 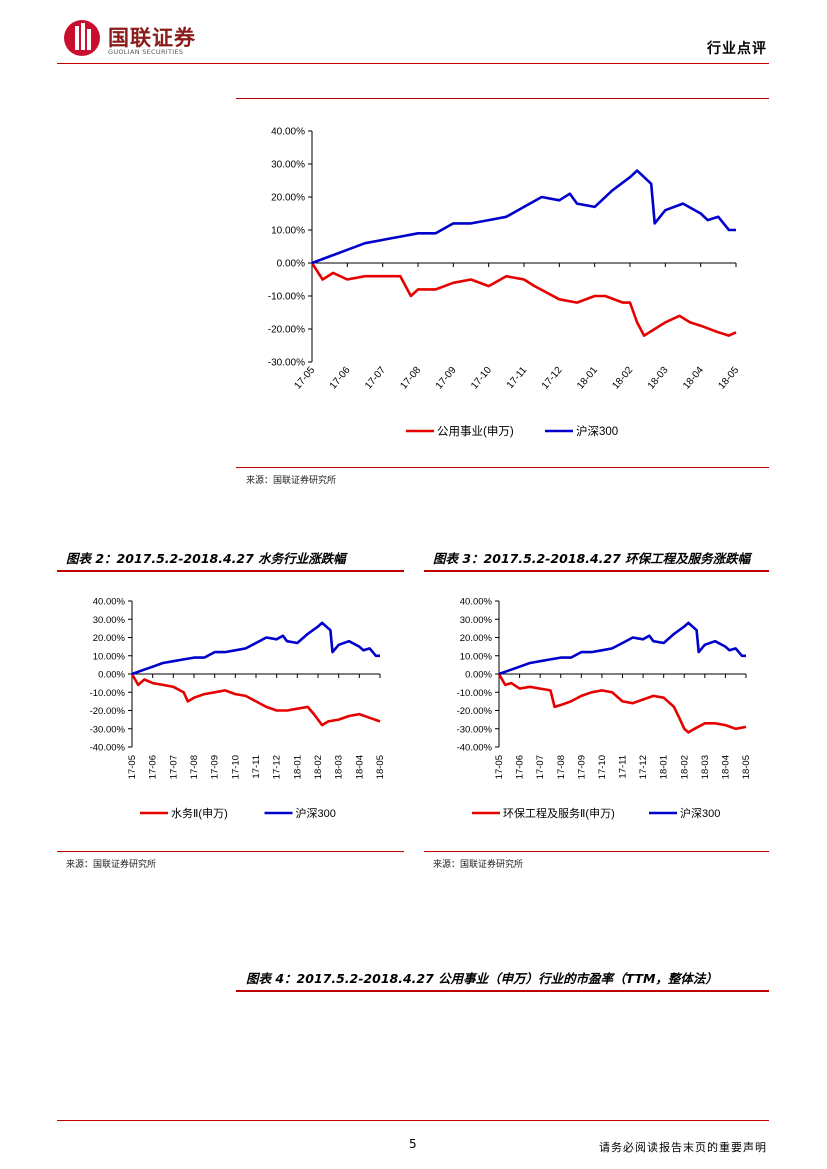 I want to click on company-logo: 国联证券 GUOLIAN SECURITIES, so click(x=162, y=39).